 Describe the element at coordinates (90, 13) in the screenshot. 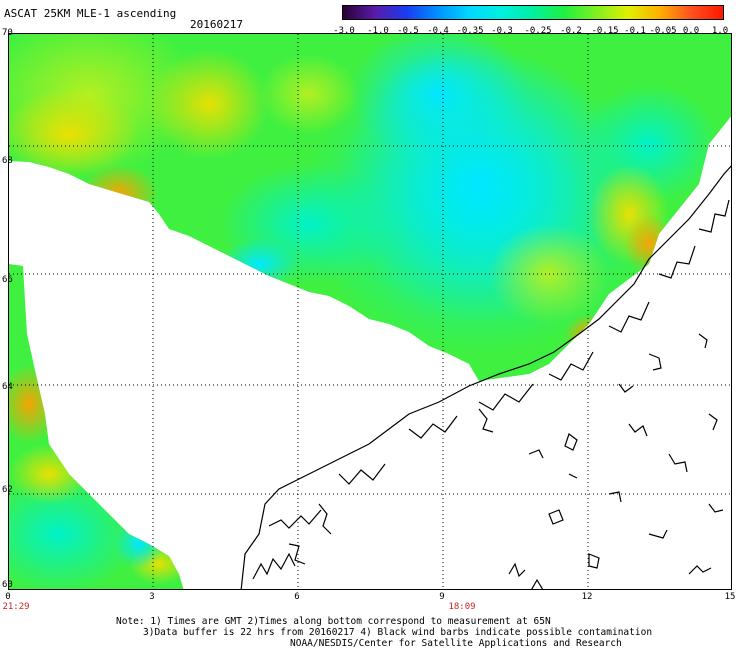

I see `product-title: ASCAT 25KM MLE-1 ascending` at that location.